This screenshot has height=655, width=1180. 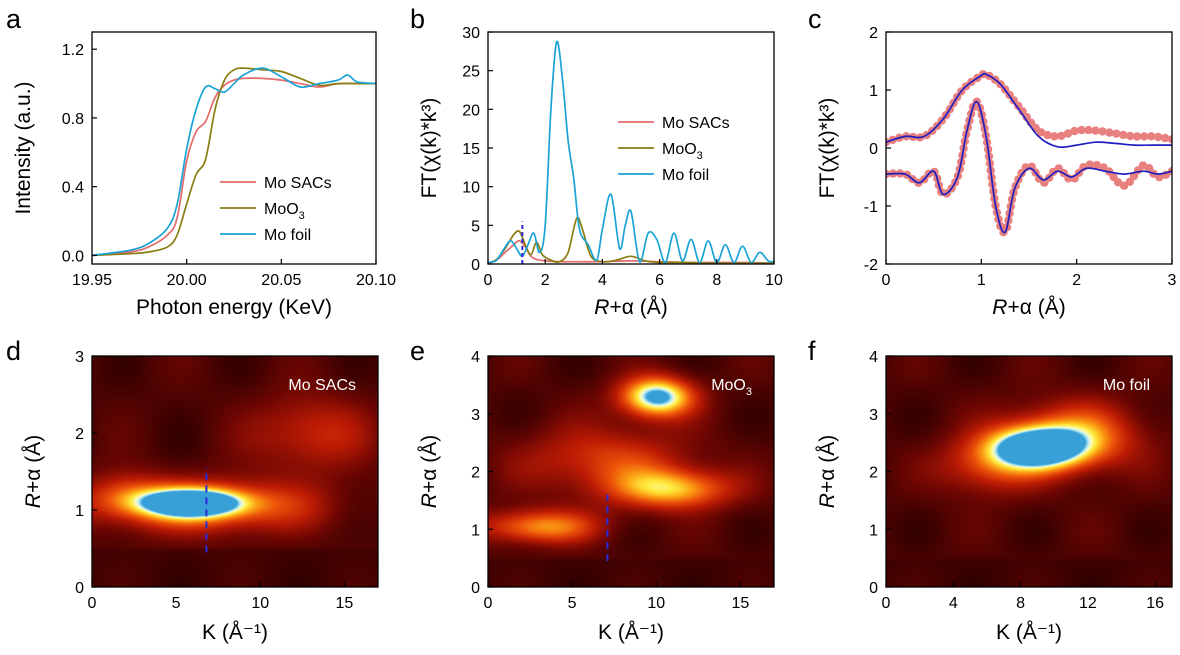 What do you see at coordinates (475, 226) in the screenshot?
I see `y-tick-label: 5` at bounding box center [475, 226].